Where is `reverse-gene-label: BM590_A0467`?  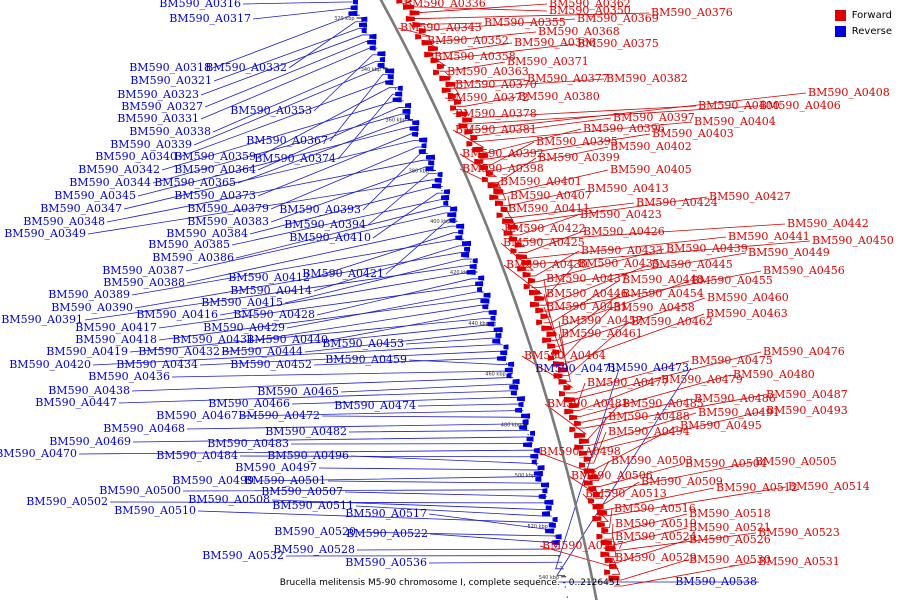 reverse-gene-label: BM590_A0467 is located at coordinates (197, 415).